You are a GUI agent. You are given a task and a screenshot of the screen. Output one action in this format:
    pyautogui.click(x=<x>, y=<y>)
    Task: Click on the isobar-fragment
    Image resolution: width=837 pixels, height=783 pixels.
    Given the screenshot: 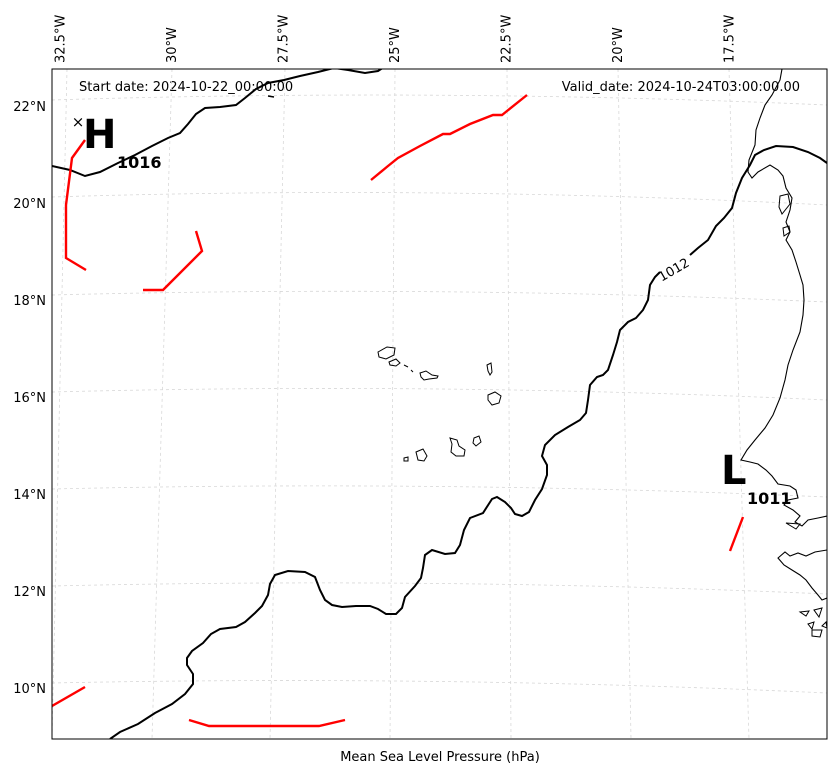 What is the action you would take?
    pyautogui.click(x=271, y=96)
    